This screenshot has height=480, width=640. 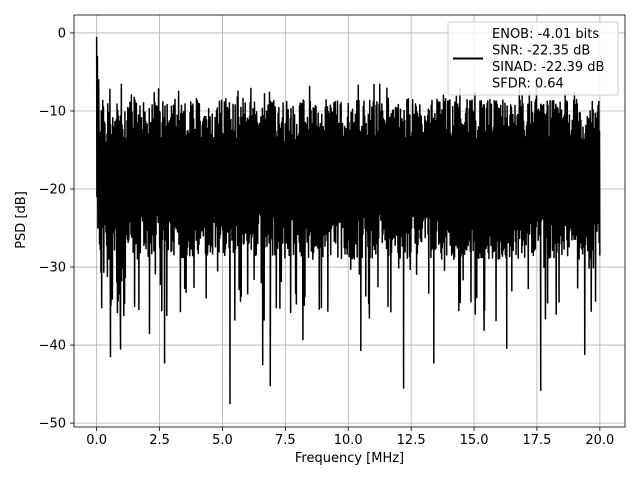 I want to click on y-axis-title: PSD [dB], so click(x=21, y=220).